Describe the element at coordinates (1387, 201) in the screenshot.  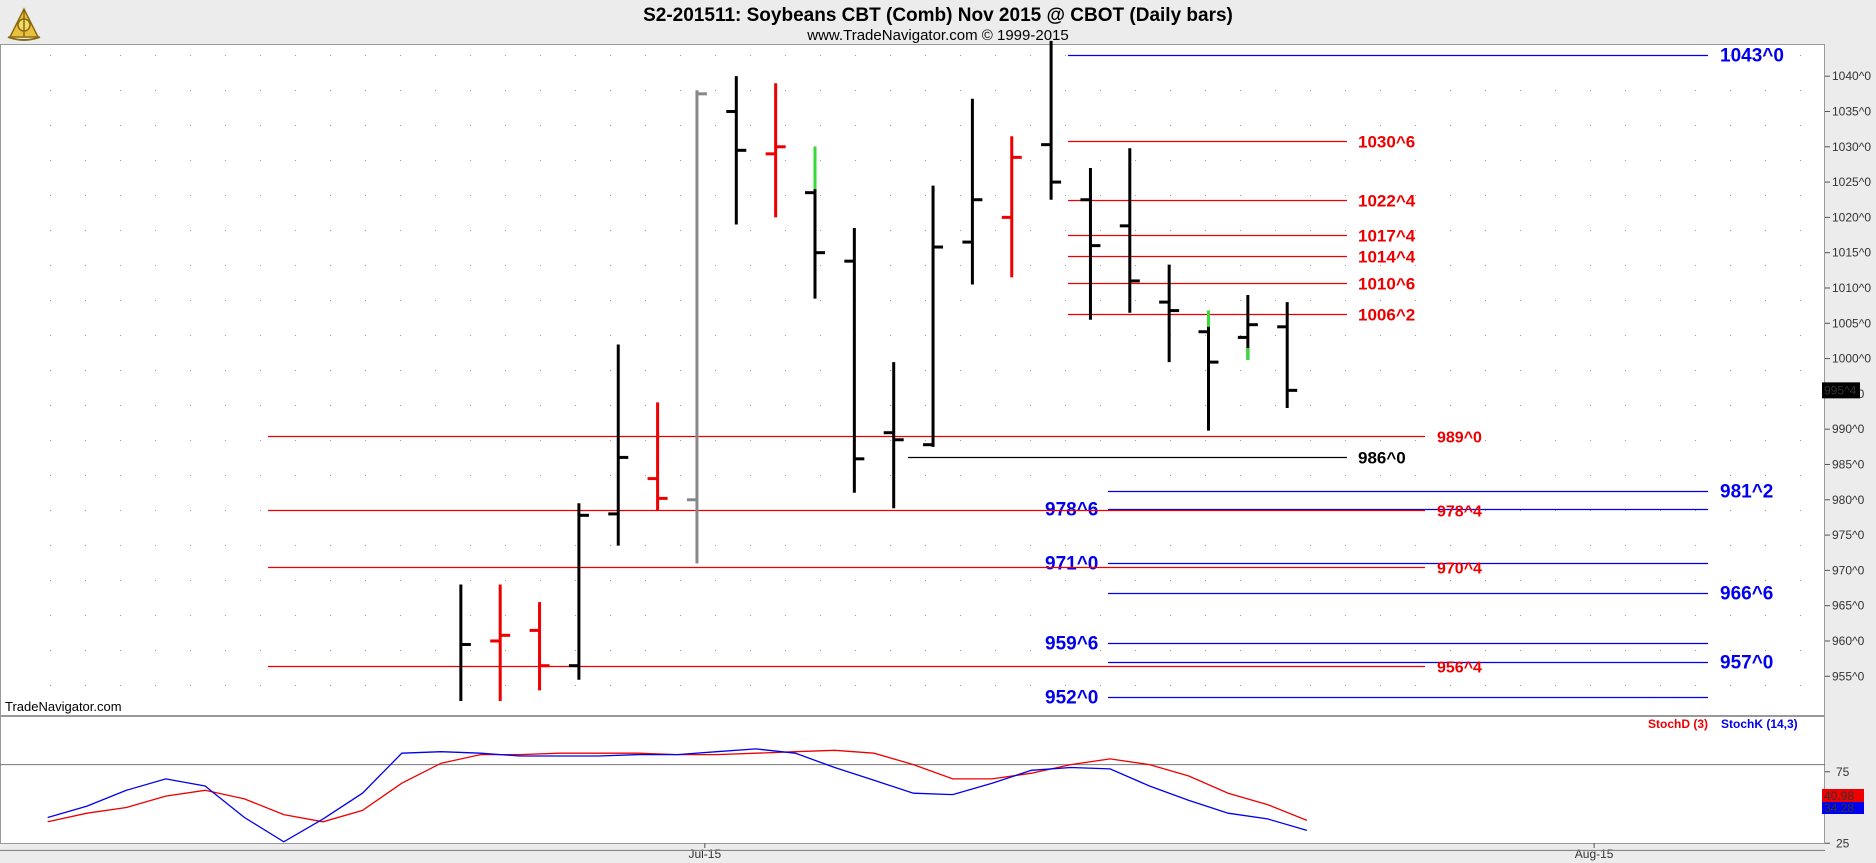
I see `level-label-1022^4: 1022^4` at that location.